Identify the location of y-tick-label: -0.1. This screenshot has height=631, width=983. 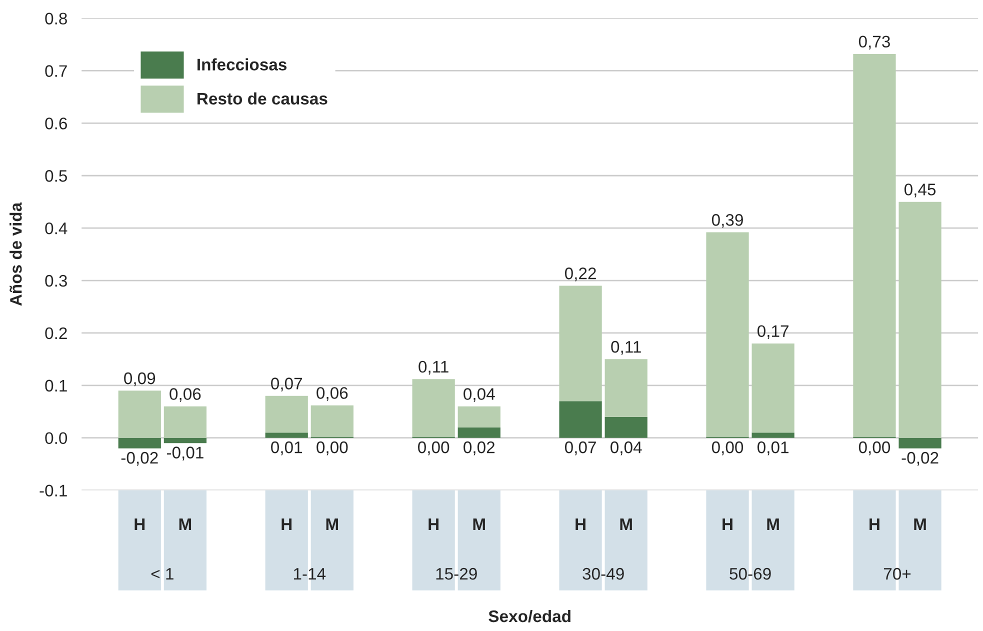
(53, 490).